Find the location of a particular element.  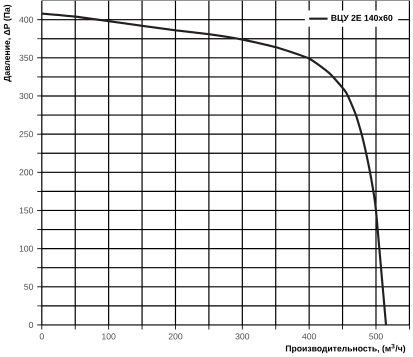

y-tick-label: 400 is located at coordinates (26, 19).